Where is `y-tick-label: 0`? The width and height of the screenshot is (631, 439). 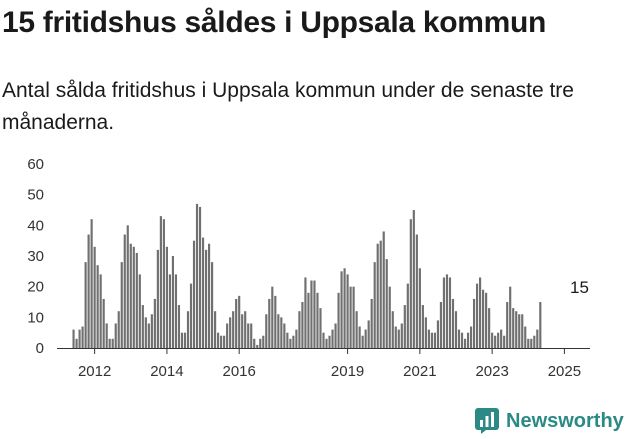
y-tick-label: 0 is located at coordinates (40, 348).